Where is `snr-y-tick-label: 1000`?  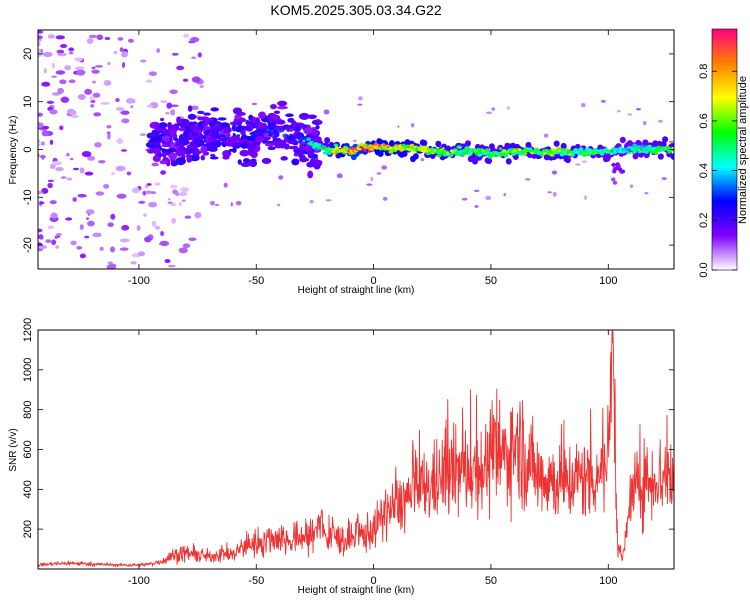 snr-y-tick-label: 1000 is located at coordinates (28, 370).